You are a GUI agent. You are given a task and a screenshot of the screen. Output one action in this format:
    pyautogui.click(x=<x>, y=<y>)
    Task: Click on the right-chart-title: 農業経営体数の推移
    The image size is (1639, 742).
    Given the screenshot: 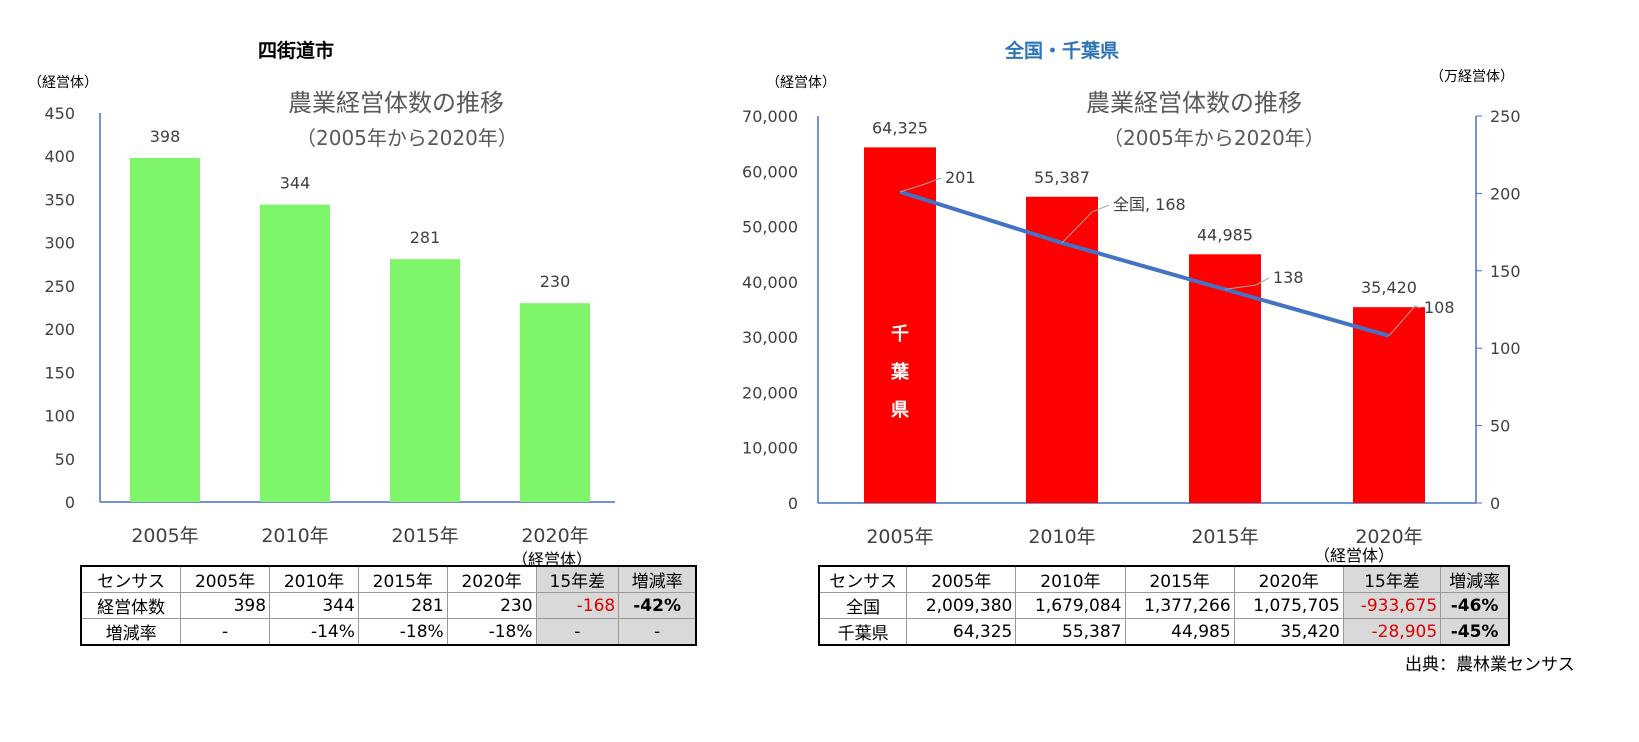 What is the action you would take?
    pyautogui.click(x=1194, y=103)
    